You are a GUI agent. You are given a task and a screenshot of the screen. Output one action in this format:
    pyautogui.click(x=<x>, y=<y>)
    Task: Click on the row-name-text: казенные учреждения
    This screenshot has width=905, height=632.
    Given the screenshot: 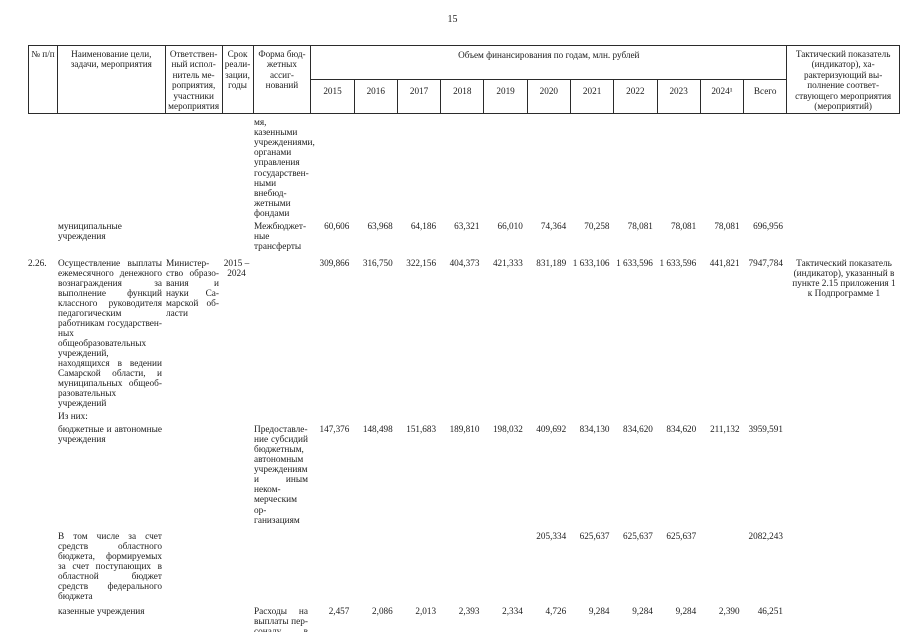 What is the action you would take?
    pyautogui.click(x=101, y=611)
    